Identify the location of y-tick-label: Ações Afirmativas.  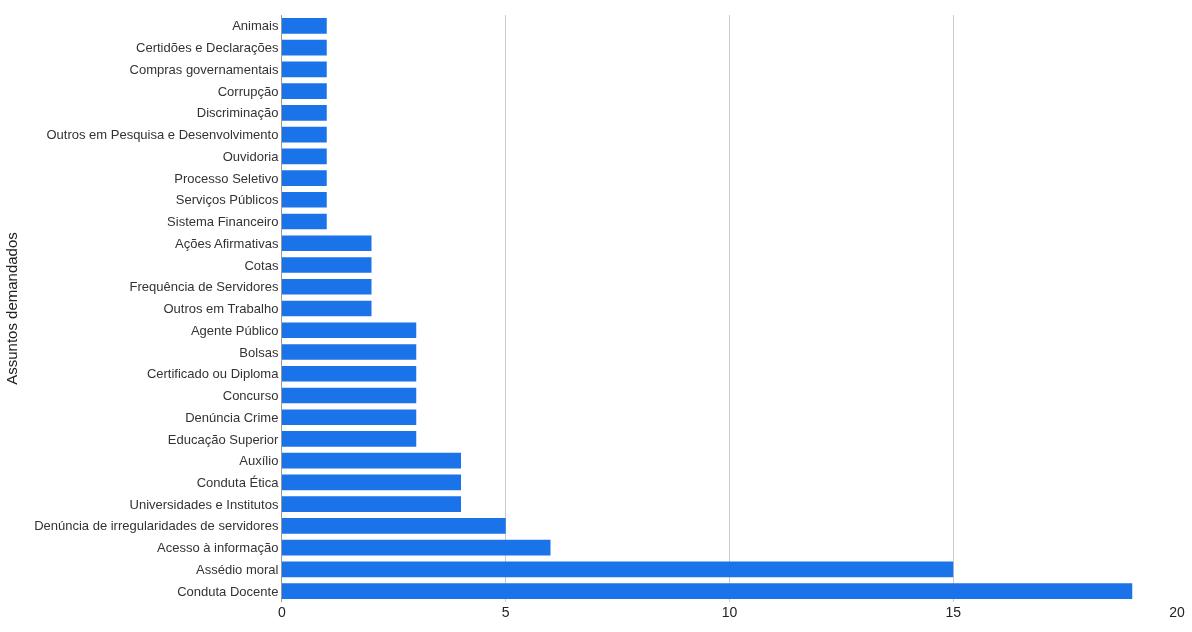
(227, 243).